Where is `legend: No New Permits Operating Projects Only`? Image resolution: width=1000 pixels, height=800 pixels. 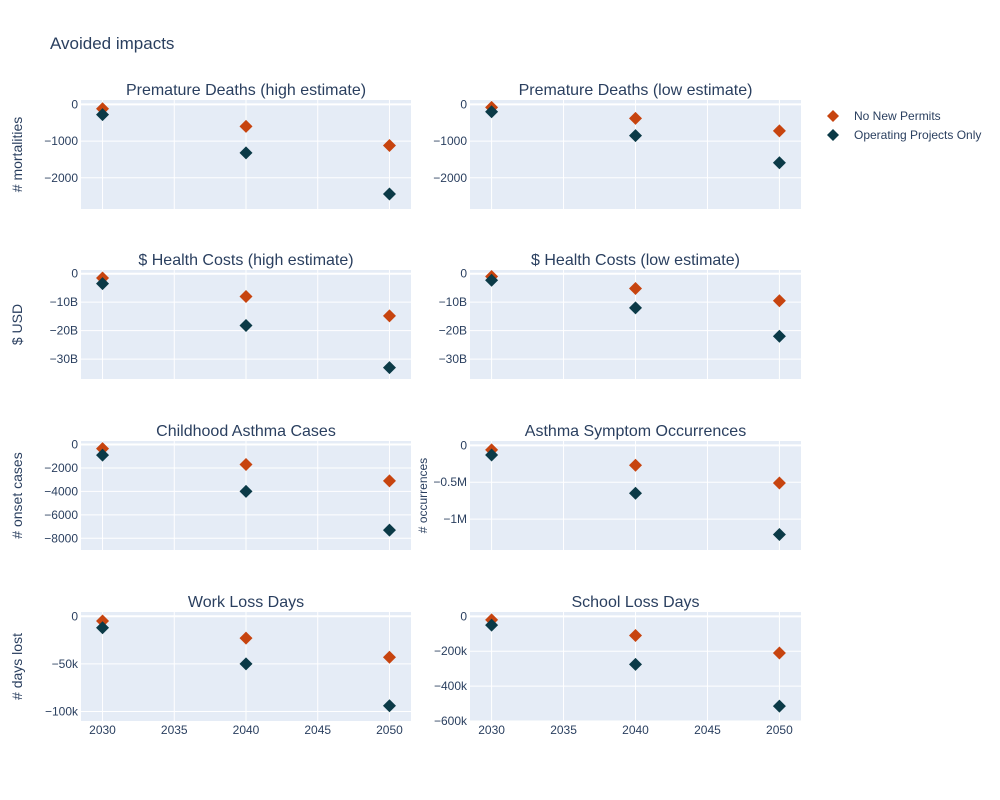
legend: No New Permits Operating Projects Only is located at coordinates (903, 125).